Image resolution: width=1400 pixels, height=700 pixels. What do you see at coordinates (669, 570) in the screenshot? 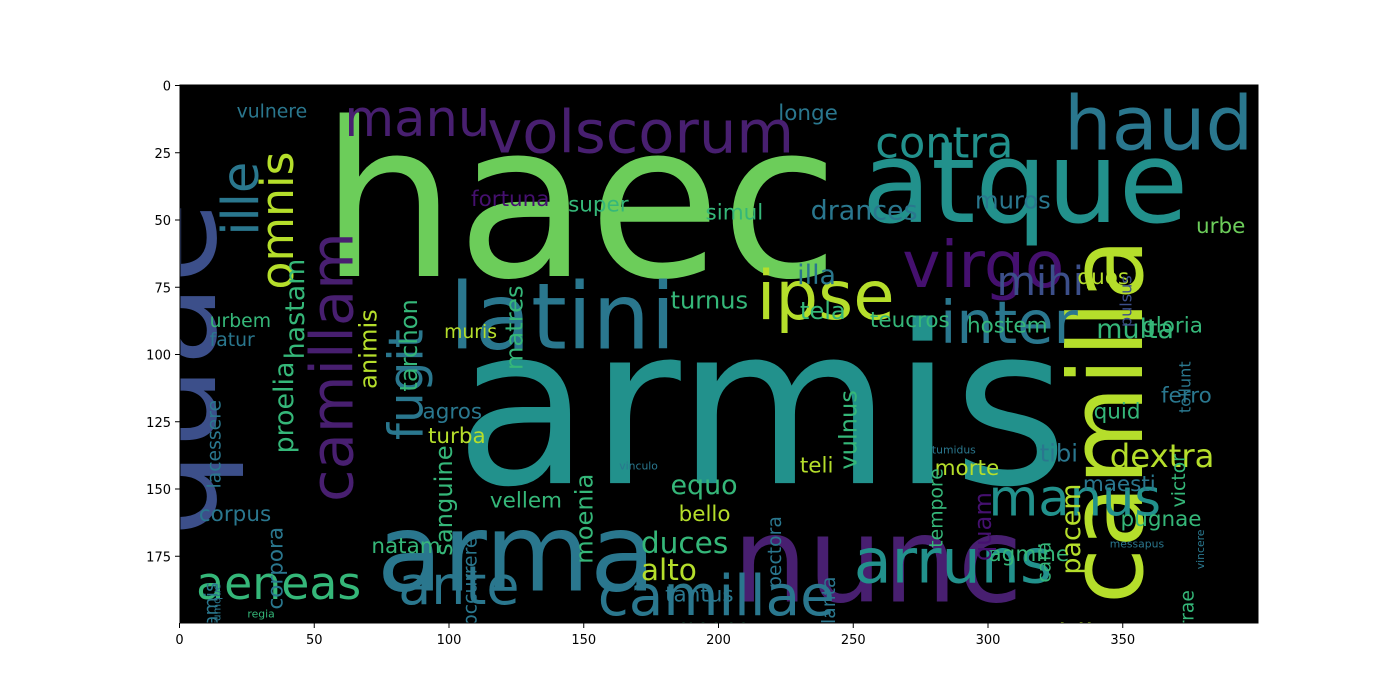
I see `word-alto: alto` at bounding box center [669, 570].